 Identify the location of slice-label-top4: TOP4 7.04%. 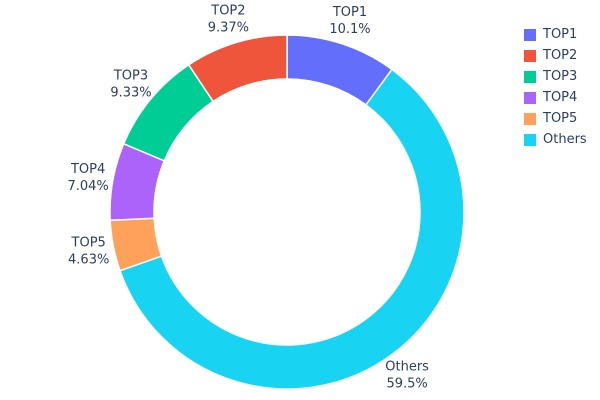
(87, 178).